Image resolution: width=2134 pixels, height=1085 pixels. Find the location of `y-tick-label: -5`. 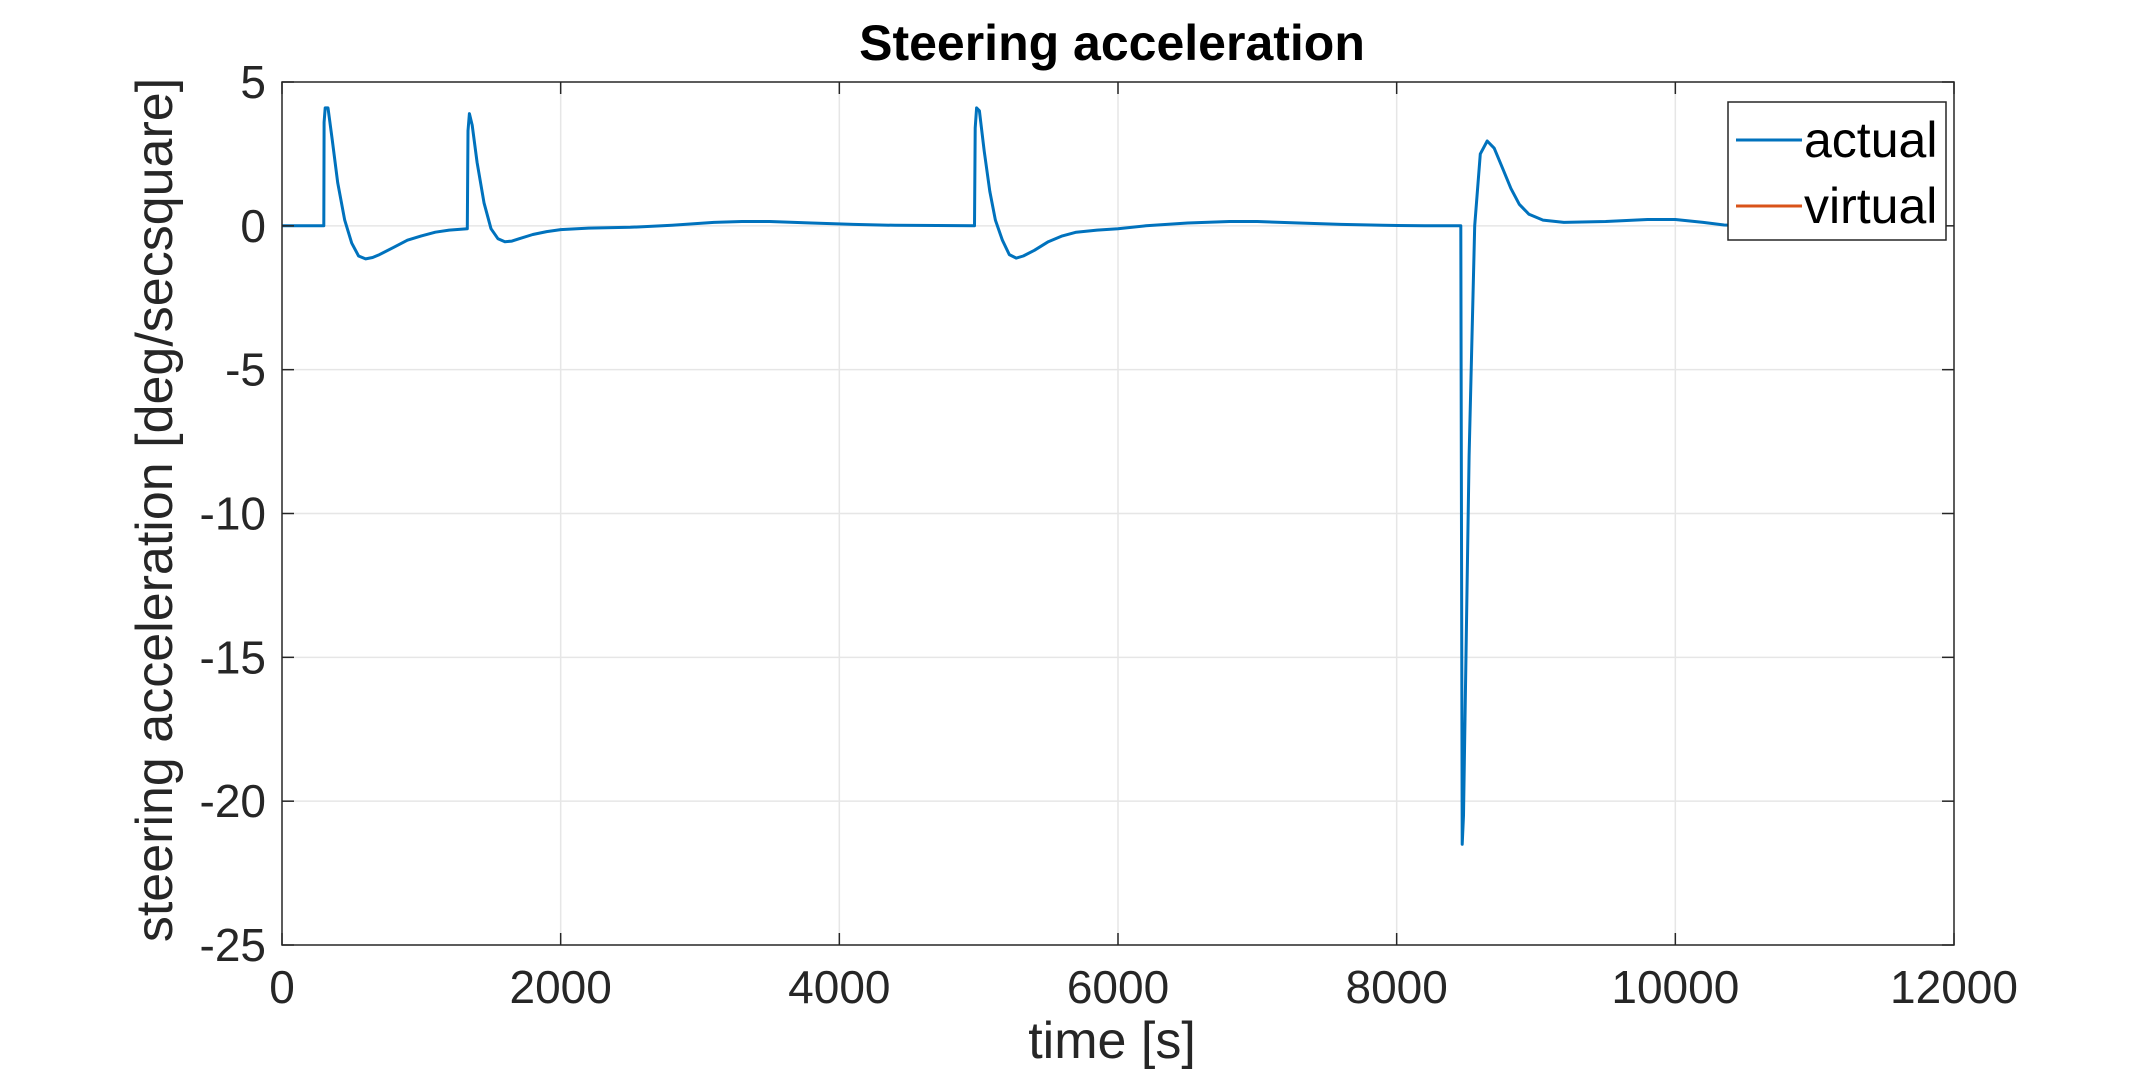

y-tick-label: -5 is located at coordinates (245, 370).